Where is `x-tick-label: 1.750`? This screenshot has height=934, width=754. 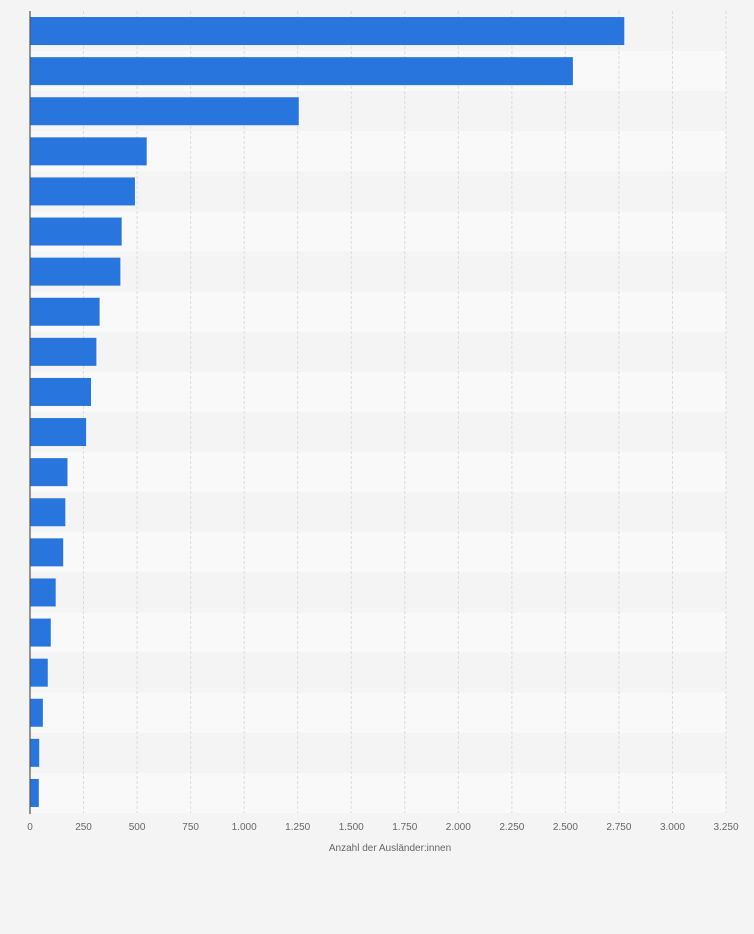 x-tick-label: 1.750 is located at coordinates (404, 827).